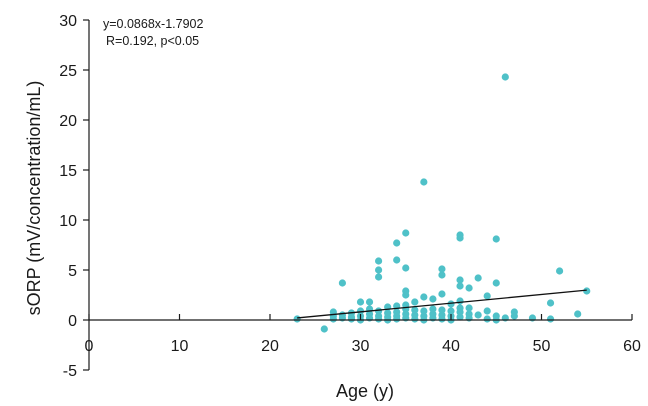 This screenshot has height=406, width=648. I want to click on trendline, so click(442, 304).